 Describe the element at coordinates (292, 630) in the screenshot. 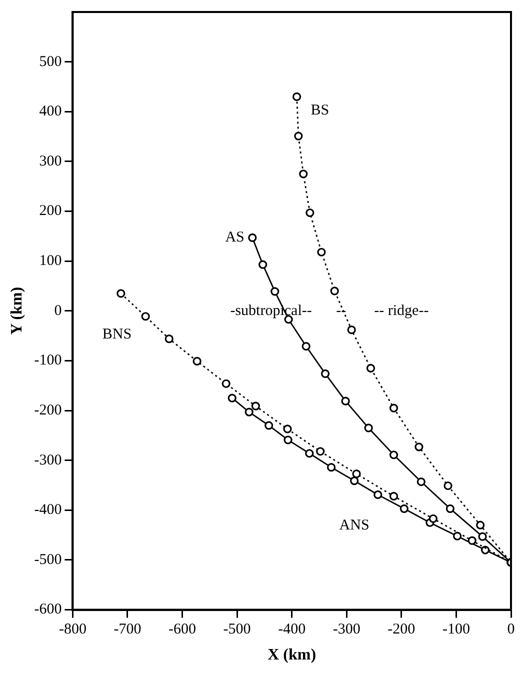

I see `x-tick-label: -400` at that location.